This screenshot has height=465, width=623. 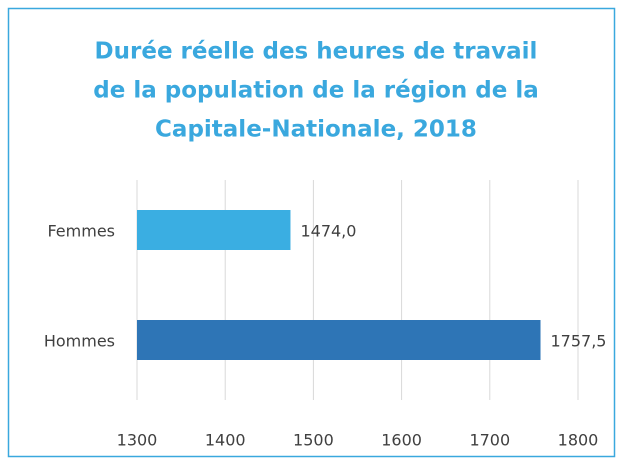 I want to click on y-tick-label: Hommes, so click(x=79, y=341).